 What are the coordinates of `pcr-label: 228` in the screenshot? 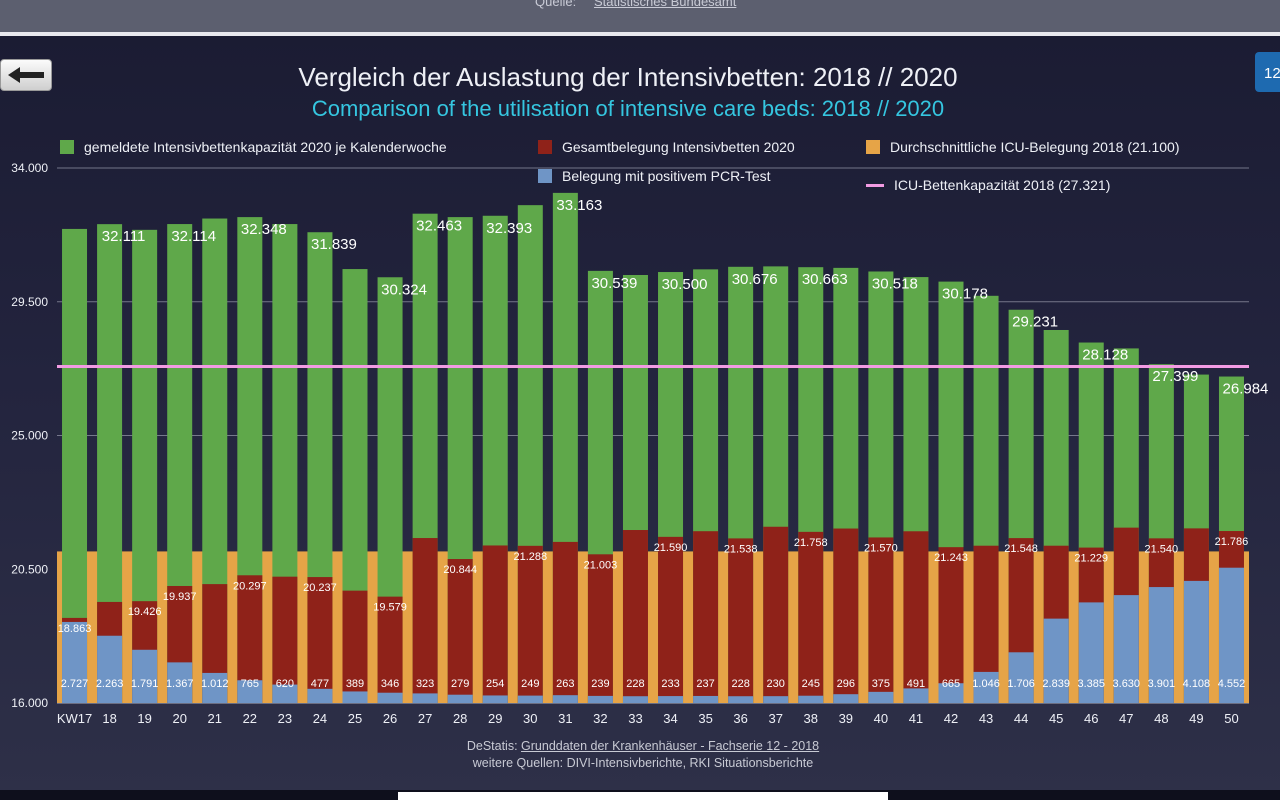 It's located at (635, 684).